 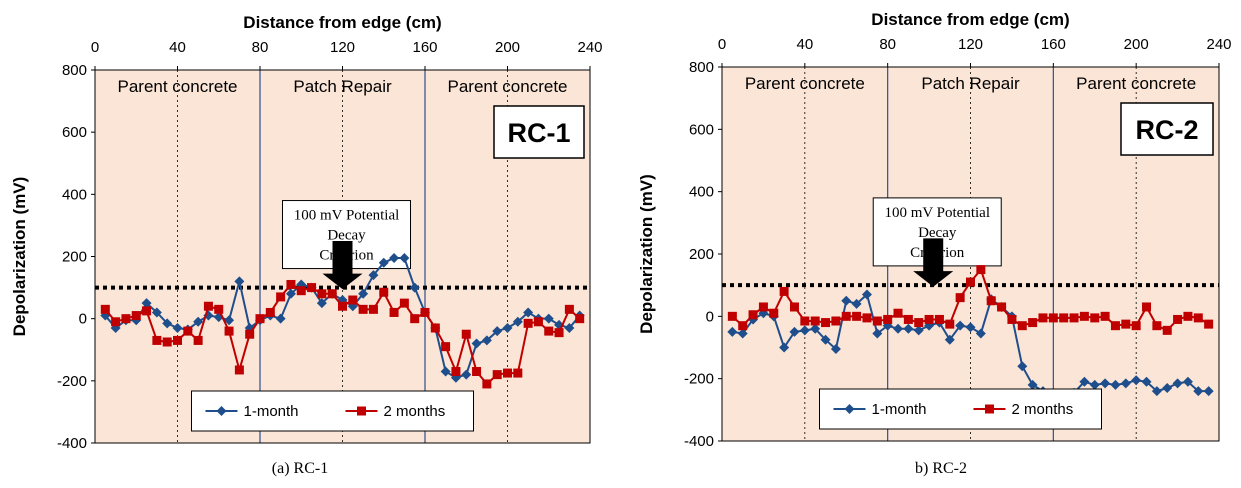 I want to click on legend: 1-month 2 months, so click(x=332, y=411).